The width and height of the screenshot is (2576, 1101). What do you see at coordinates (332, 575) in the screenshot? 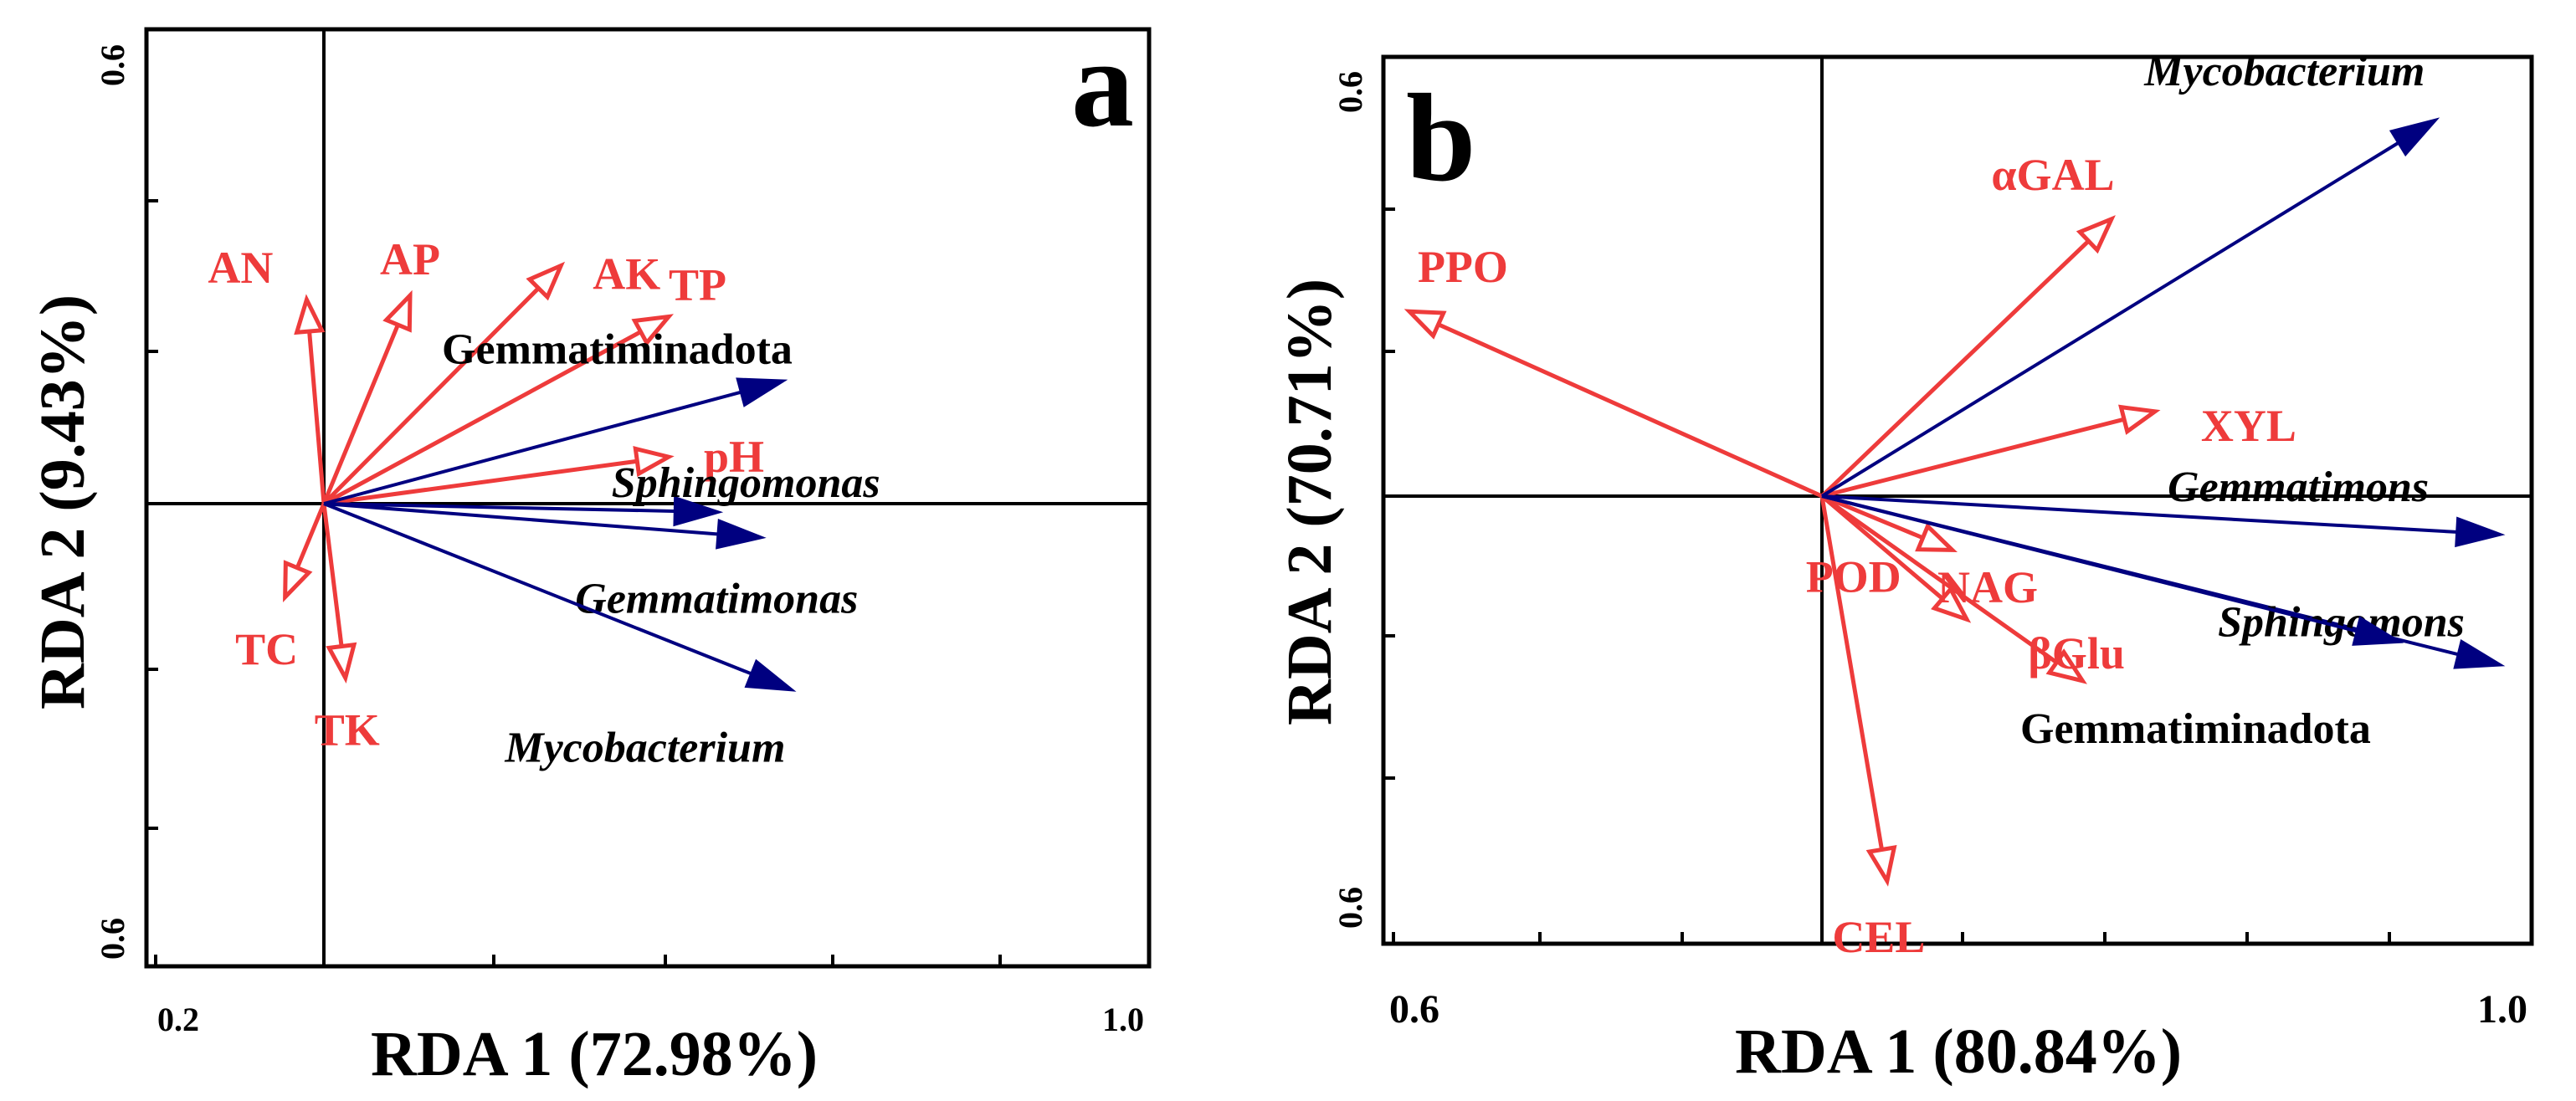
I see `panel-a-env-vector-tk-shaft` at bounding box center [332, 575].